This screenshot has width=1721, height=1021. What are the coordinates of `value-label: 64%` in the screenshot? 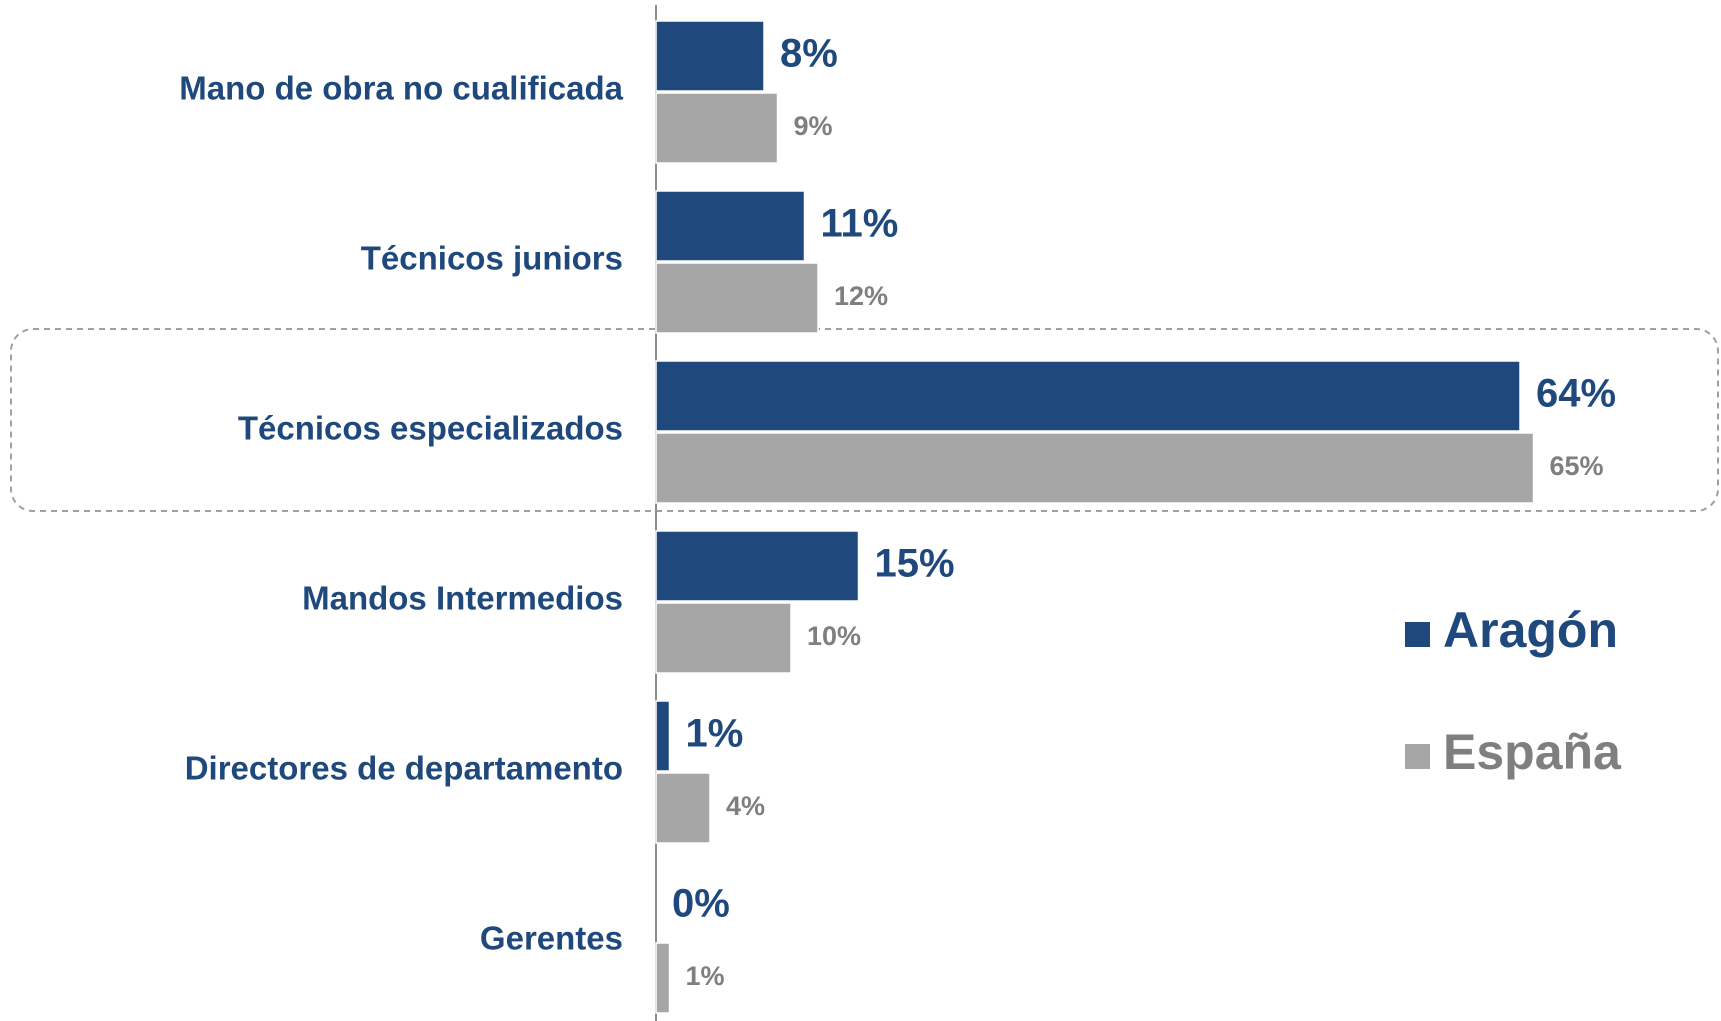 It's located at (1576, 394).